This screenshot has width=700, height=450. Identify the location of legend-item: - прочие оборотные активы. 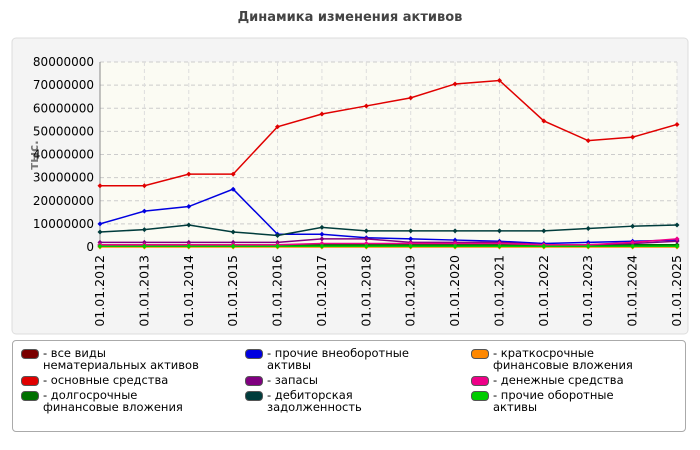
(583, 401).